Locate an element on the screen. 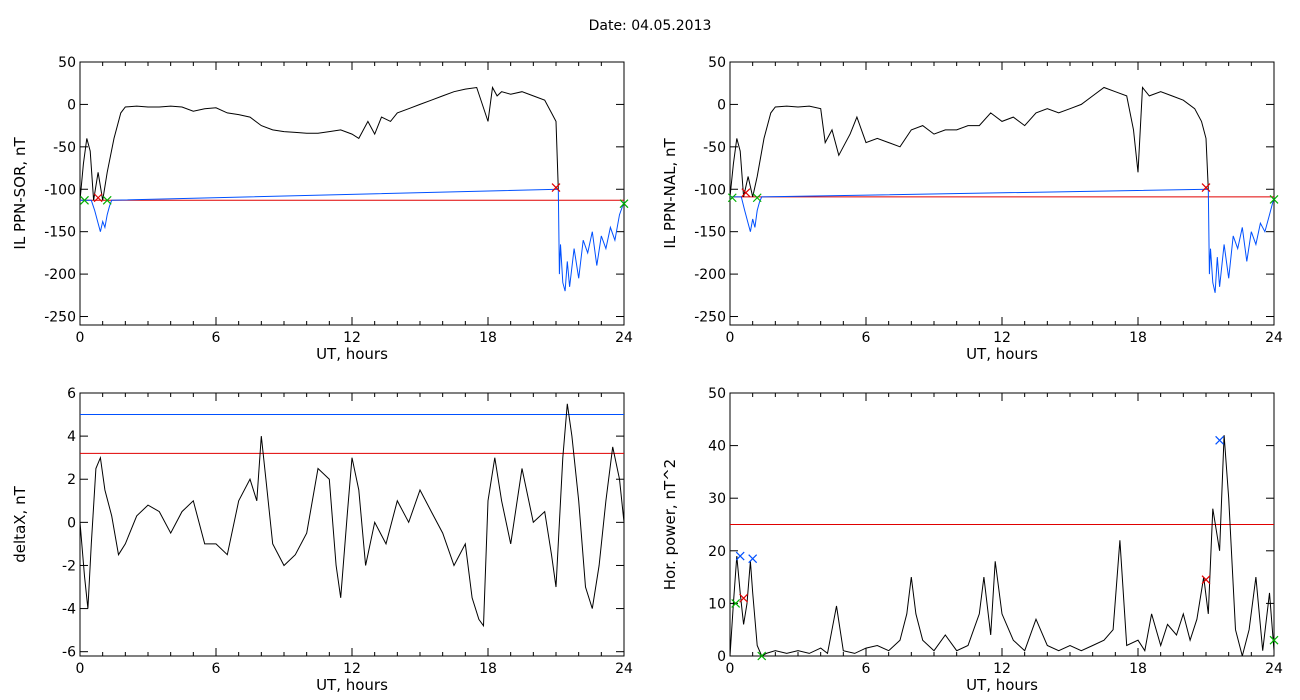 The image size is (1300, 700). y-tick-label: 30 is located at coordinates (717, 499).